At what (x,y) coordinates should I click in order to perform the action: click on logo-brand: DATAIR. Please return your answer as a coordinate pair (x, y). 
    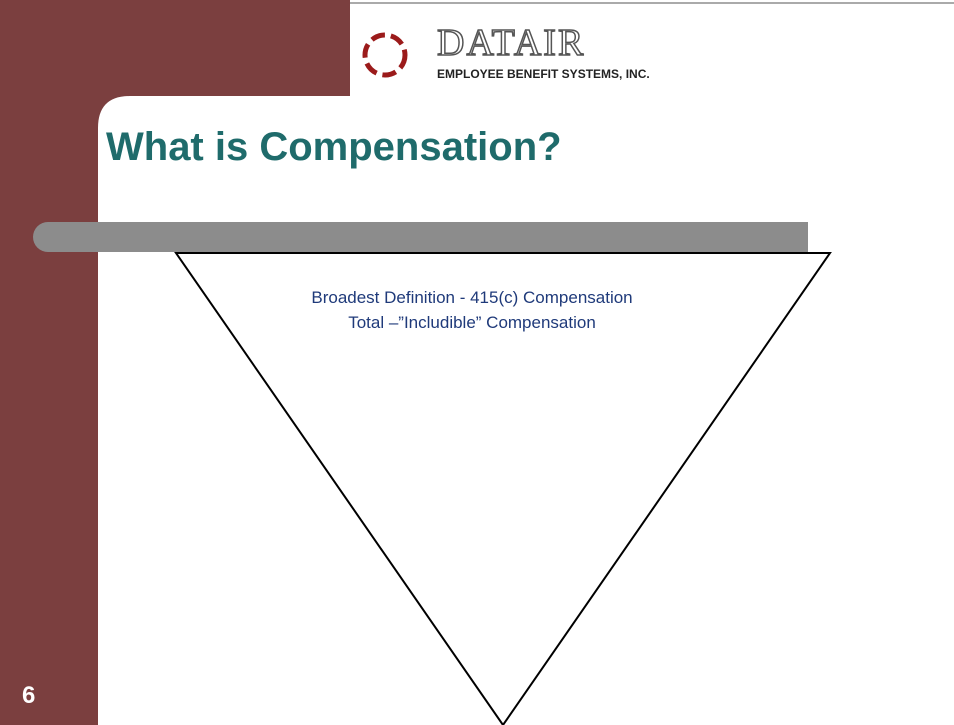
    Looking at the image, I should click on (511, 43).